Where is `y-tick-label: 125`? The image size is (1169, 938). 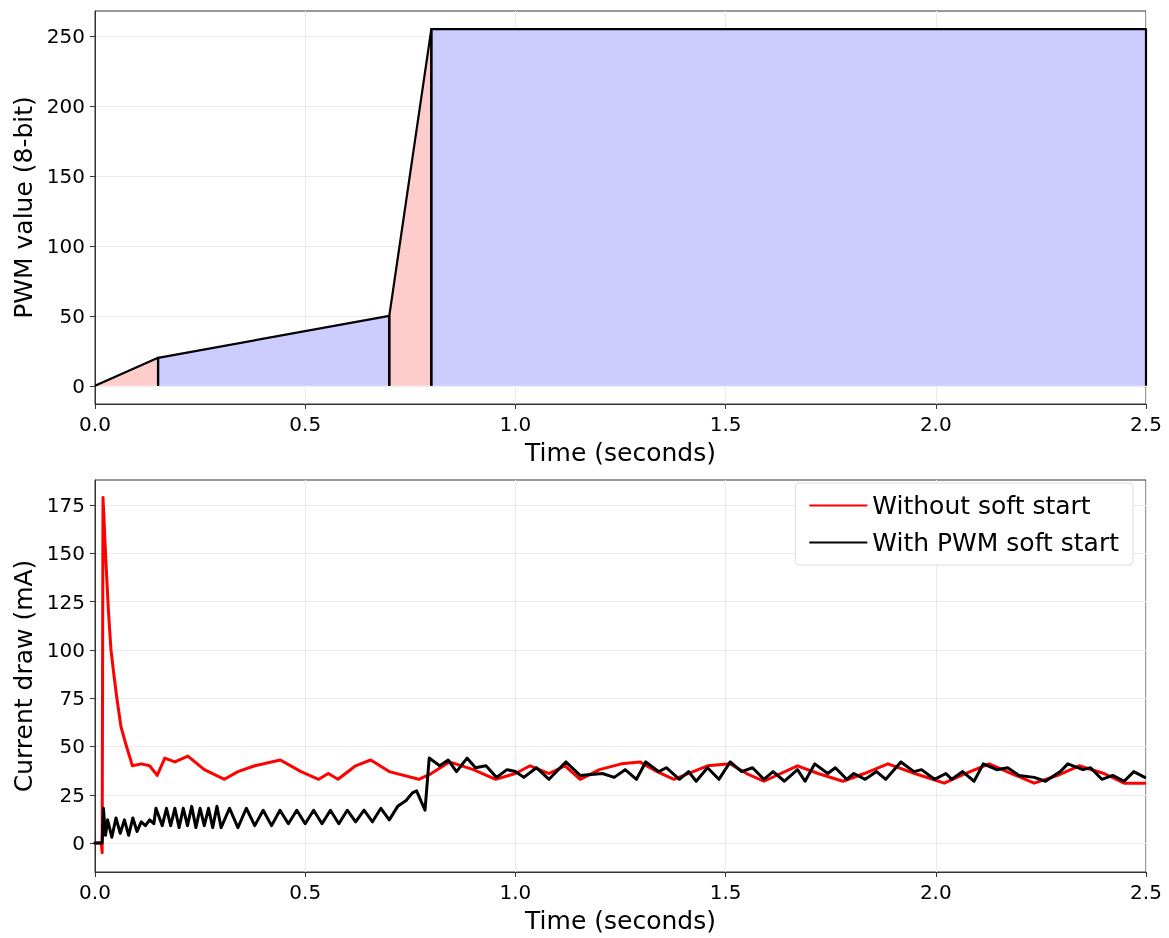
y-tick-label: 125 is located at coordinates (65, 601).